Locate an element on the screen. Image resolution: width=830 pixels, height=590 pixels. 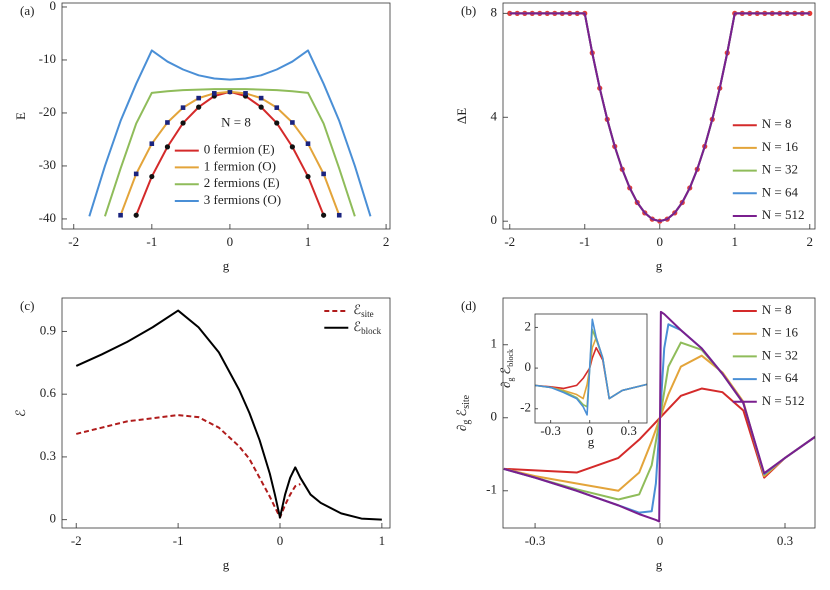
y-tick-label: 2 is located at coordinates (528, 325).